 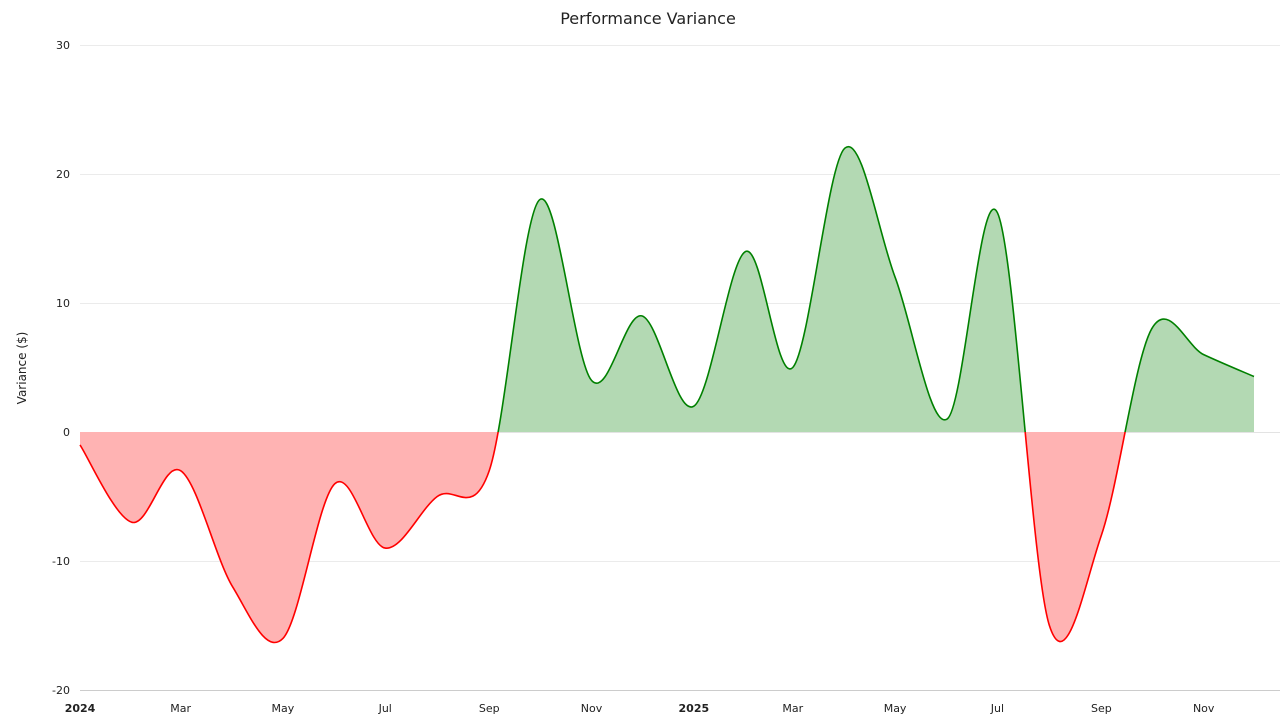 I want to click on y-tick-label: 0, so click(x=66, y=432).